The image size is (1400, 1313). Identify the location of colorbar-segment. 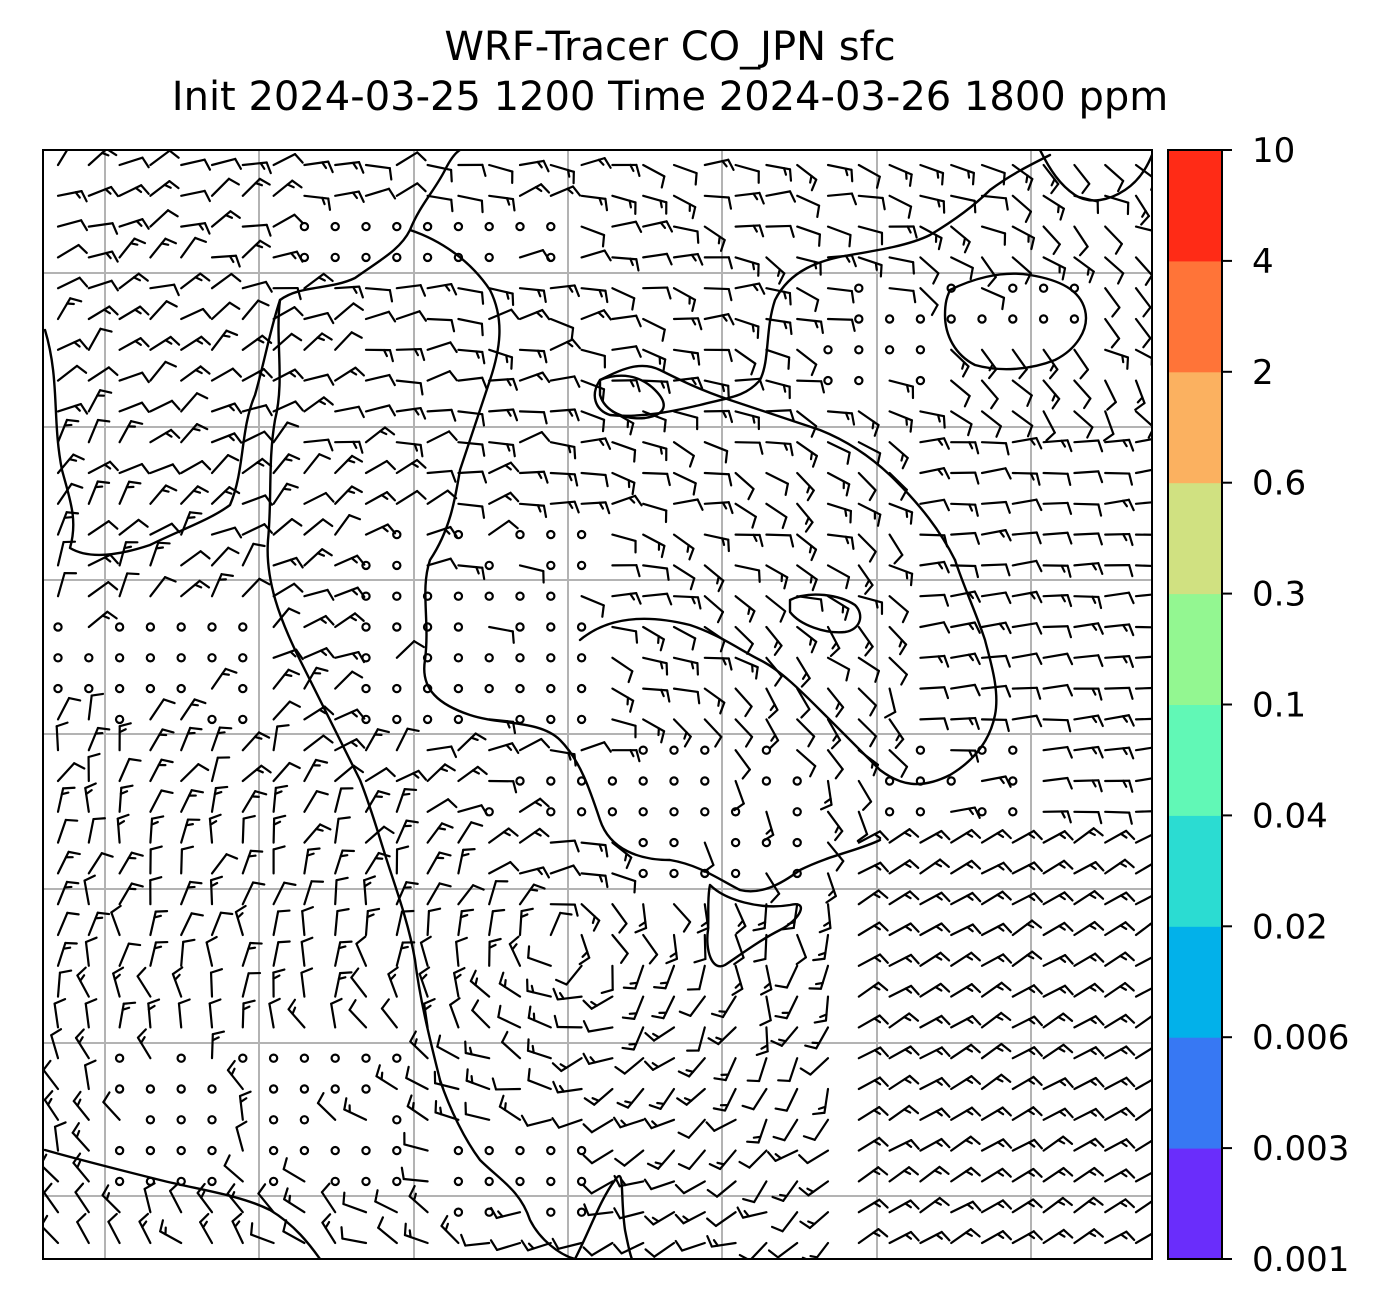
(1195, 649).